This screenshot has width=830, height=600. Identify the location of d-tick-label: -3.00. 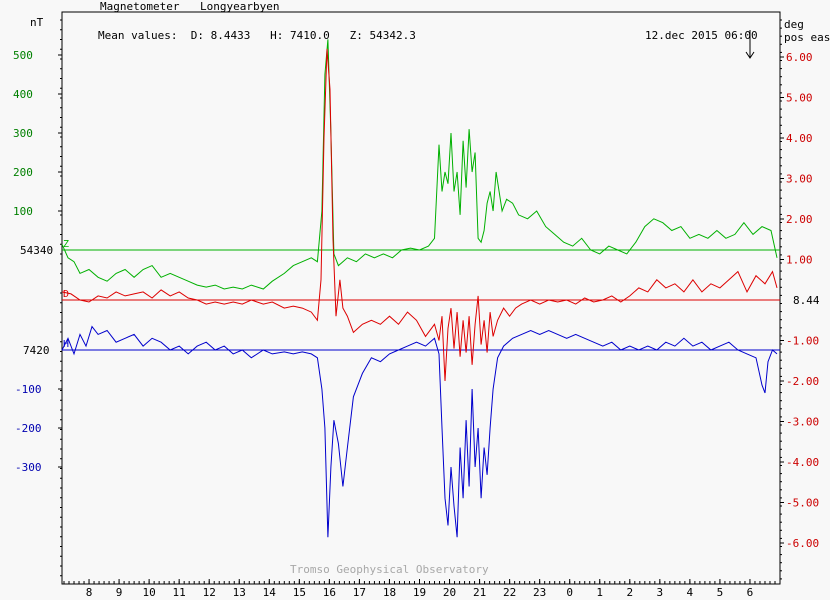
(802, 422).